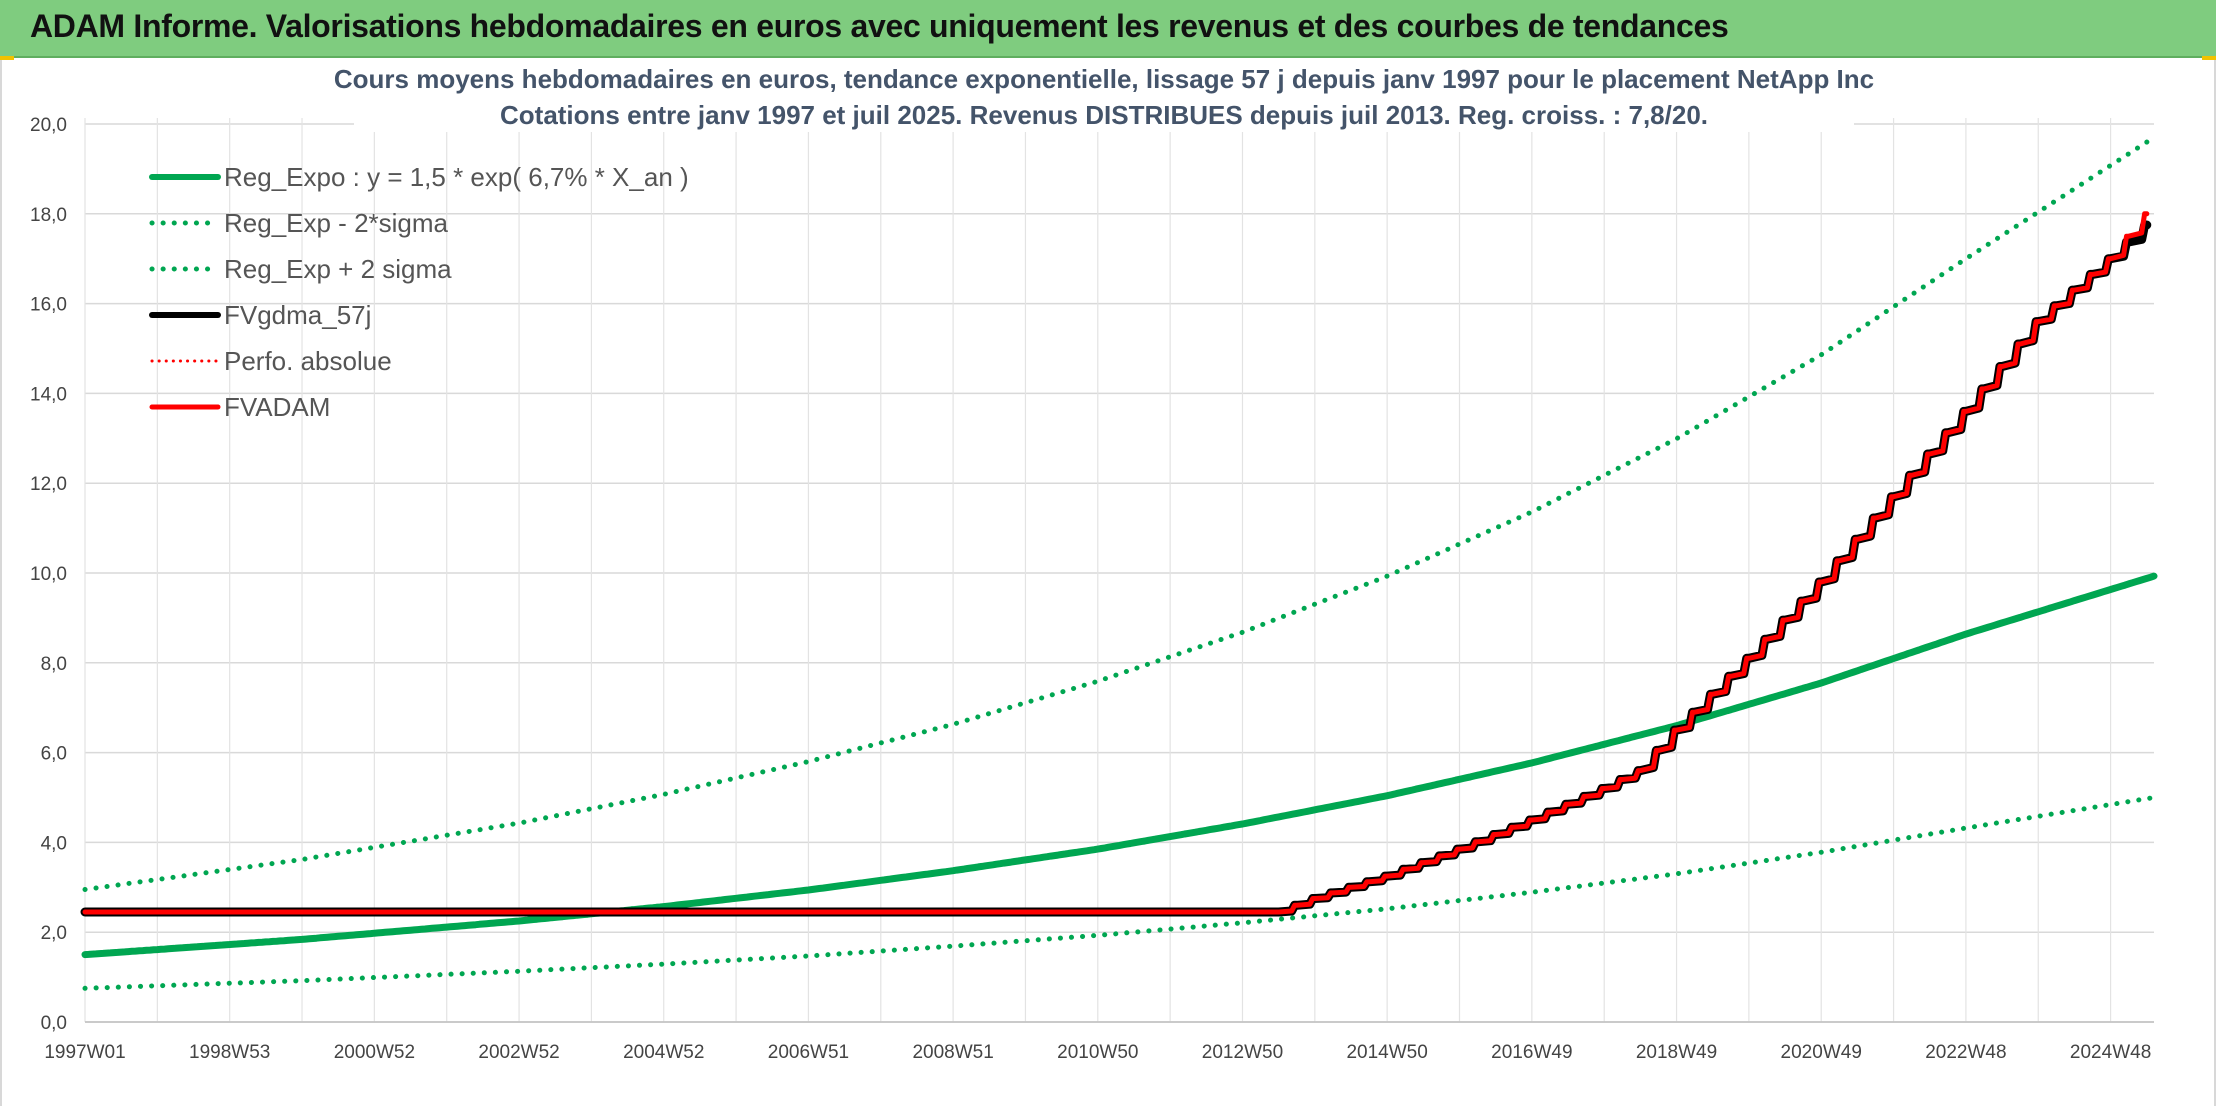  Describe the element at coordinates (518, 1052) in the screenshot. I see `x-tick-label: 2002W52` at that location.